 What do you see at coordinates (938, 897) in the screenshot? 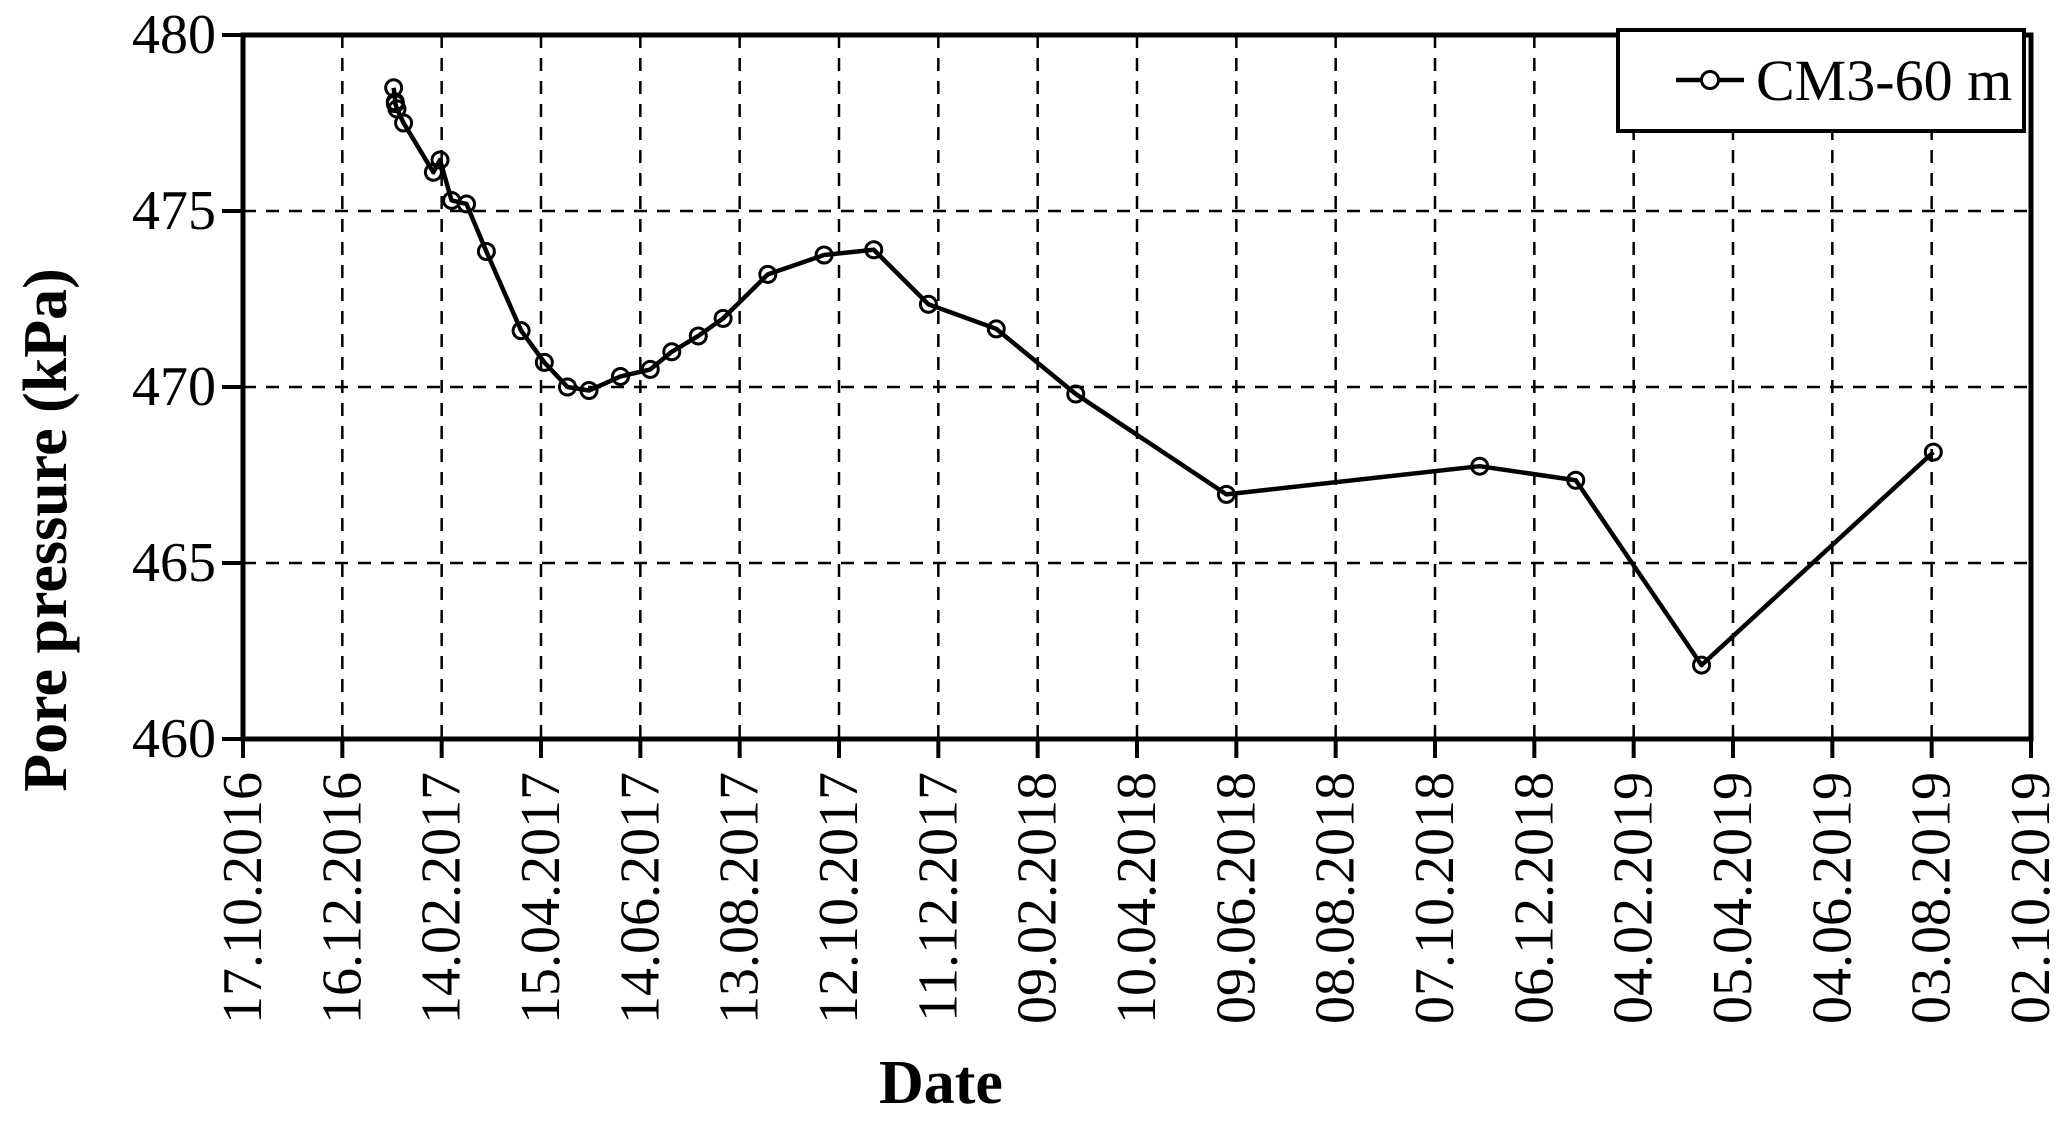
I see `x-tick-label: 11.12.2017` at bounding box center [938, 897].